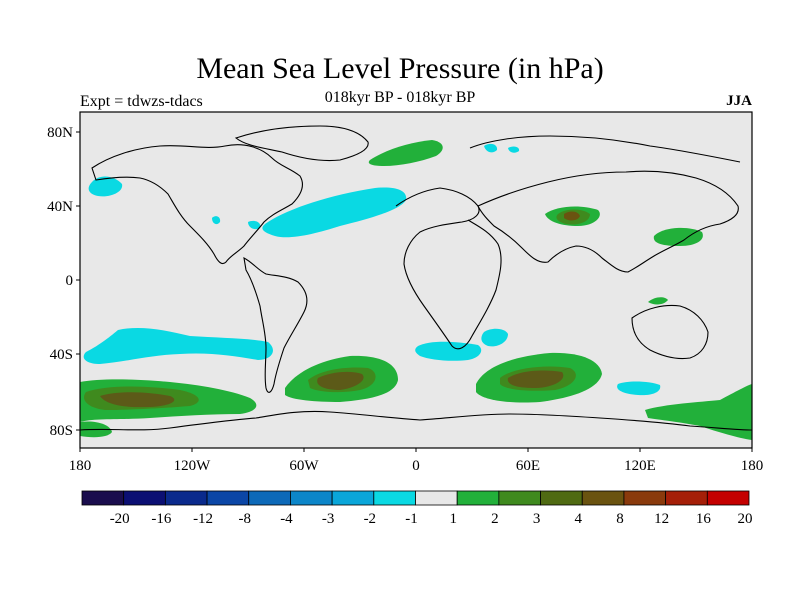  I want to click on negative-anomaly-north-atlantic, so click(334, 212).